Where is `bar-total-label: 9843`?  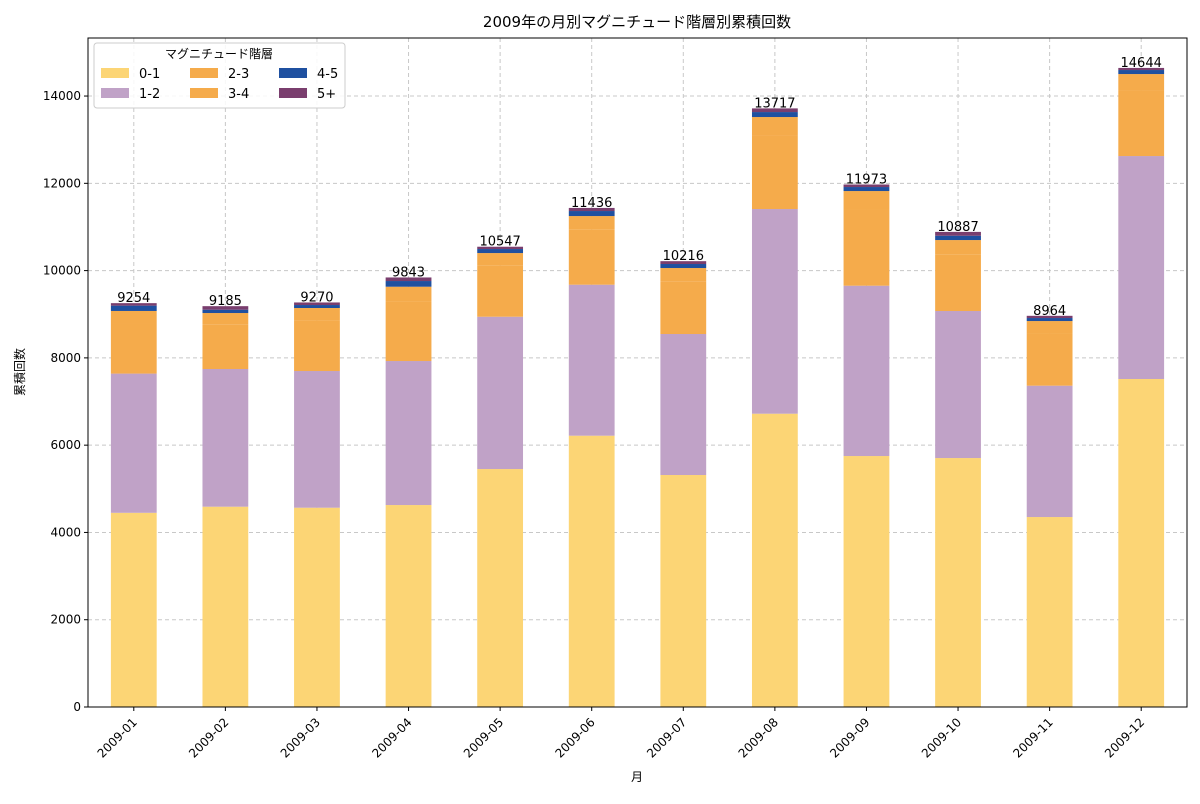
bar-total-label: 9843 is located at coordinates (408, 272).